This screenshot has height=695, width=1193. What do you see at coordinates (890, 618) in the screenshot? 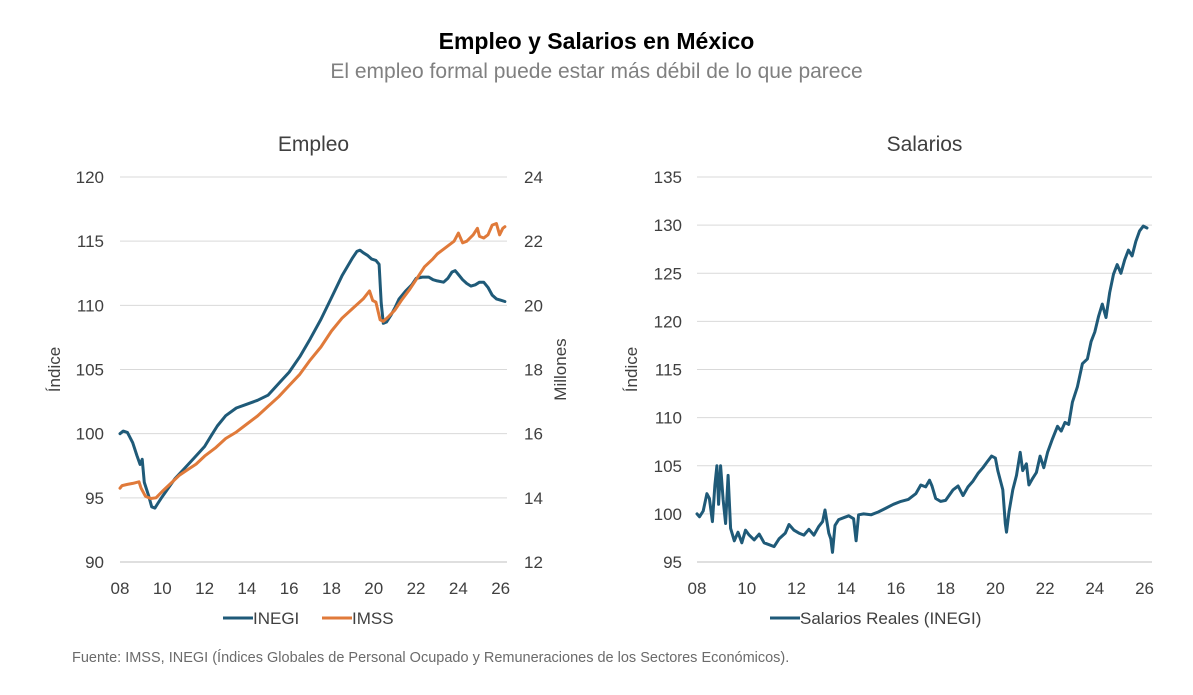
I see `legend-label: Salarios Reales (INEGI)` at bounding box center [890, 618].